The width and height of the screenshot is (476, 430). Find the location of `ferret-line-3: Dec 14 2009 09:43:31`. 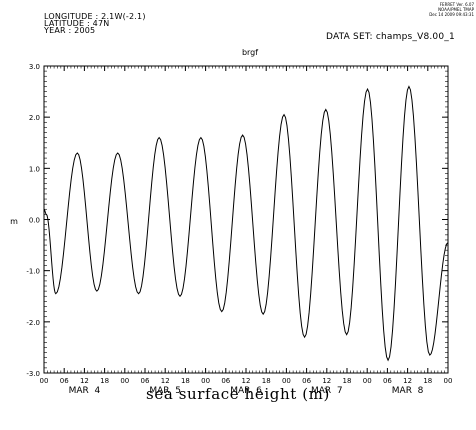

ferret-line-3: Dec 14 2009 09:43:31 is located at coordinates (451, 14).